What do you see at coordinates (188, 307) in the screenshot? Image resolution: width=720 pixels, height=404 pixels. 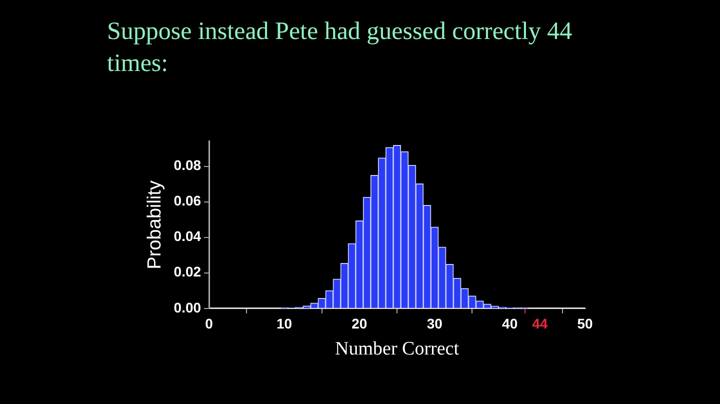 I see `y-tick-label: 0.00` at bounding box center [188, 307].